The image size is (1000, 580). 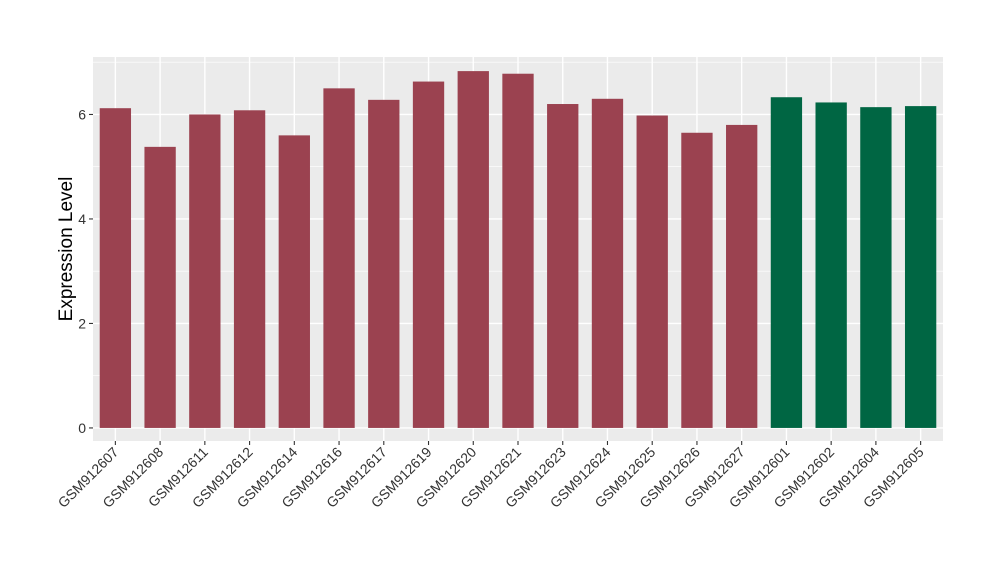 What do you see at coordinates (82, 323) in the screenshot?
I see `y-tick-label: 2` at bounding box center [82, 323].